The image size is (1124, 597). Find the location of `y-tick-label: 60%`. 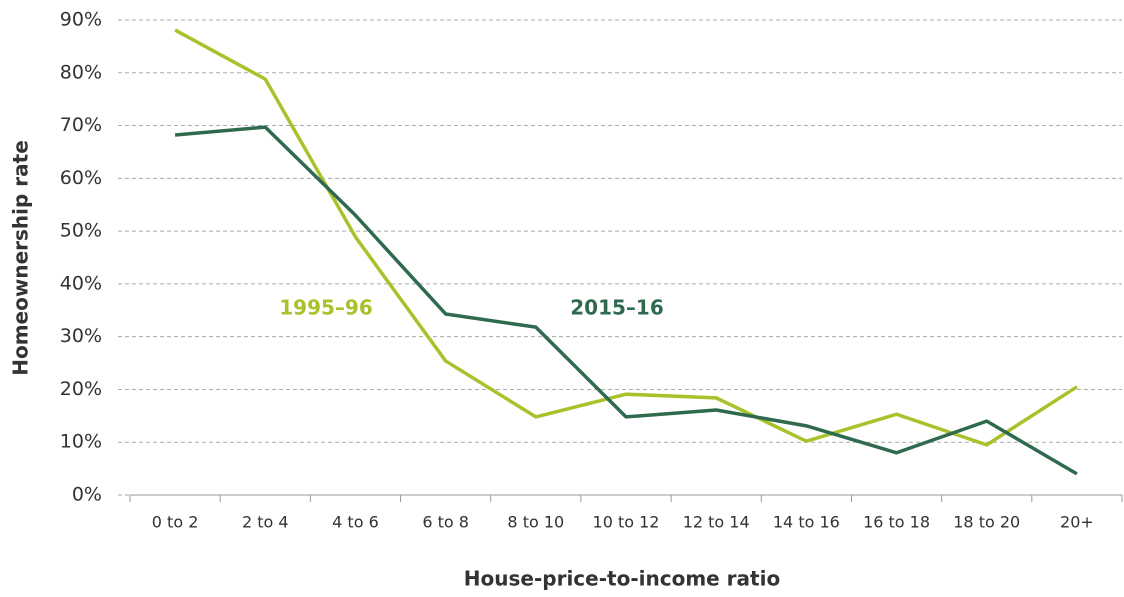

y-tick-label: 60% is located at coordinates (81, 178).